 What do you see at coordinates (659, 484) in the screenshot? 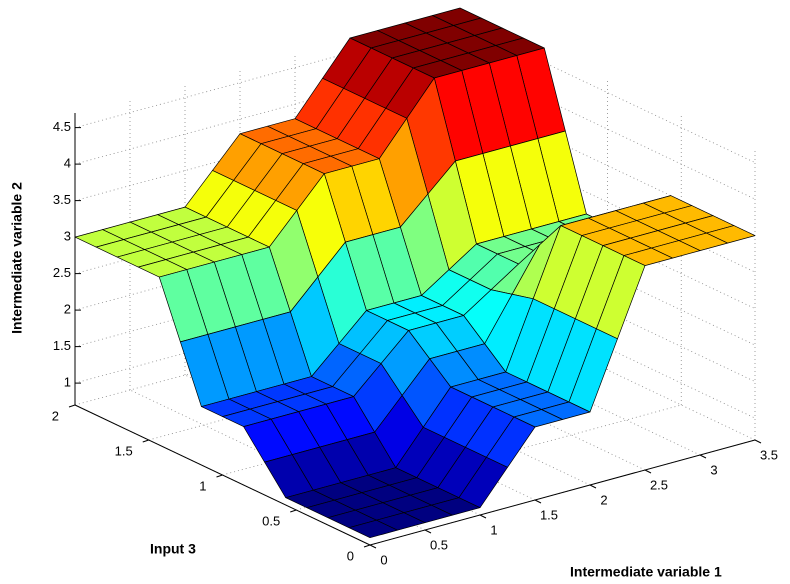
I see `x-tick-label: 2.5` at bounding box center [659, 484].